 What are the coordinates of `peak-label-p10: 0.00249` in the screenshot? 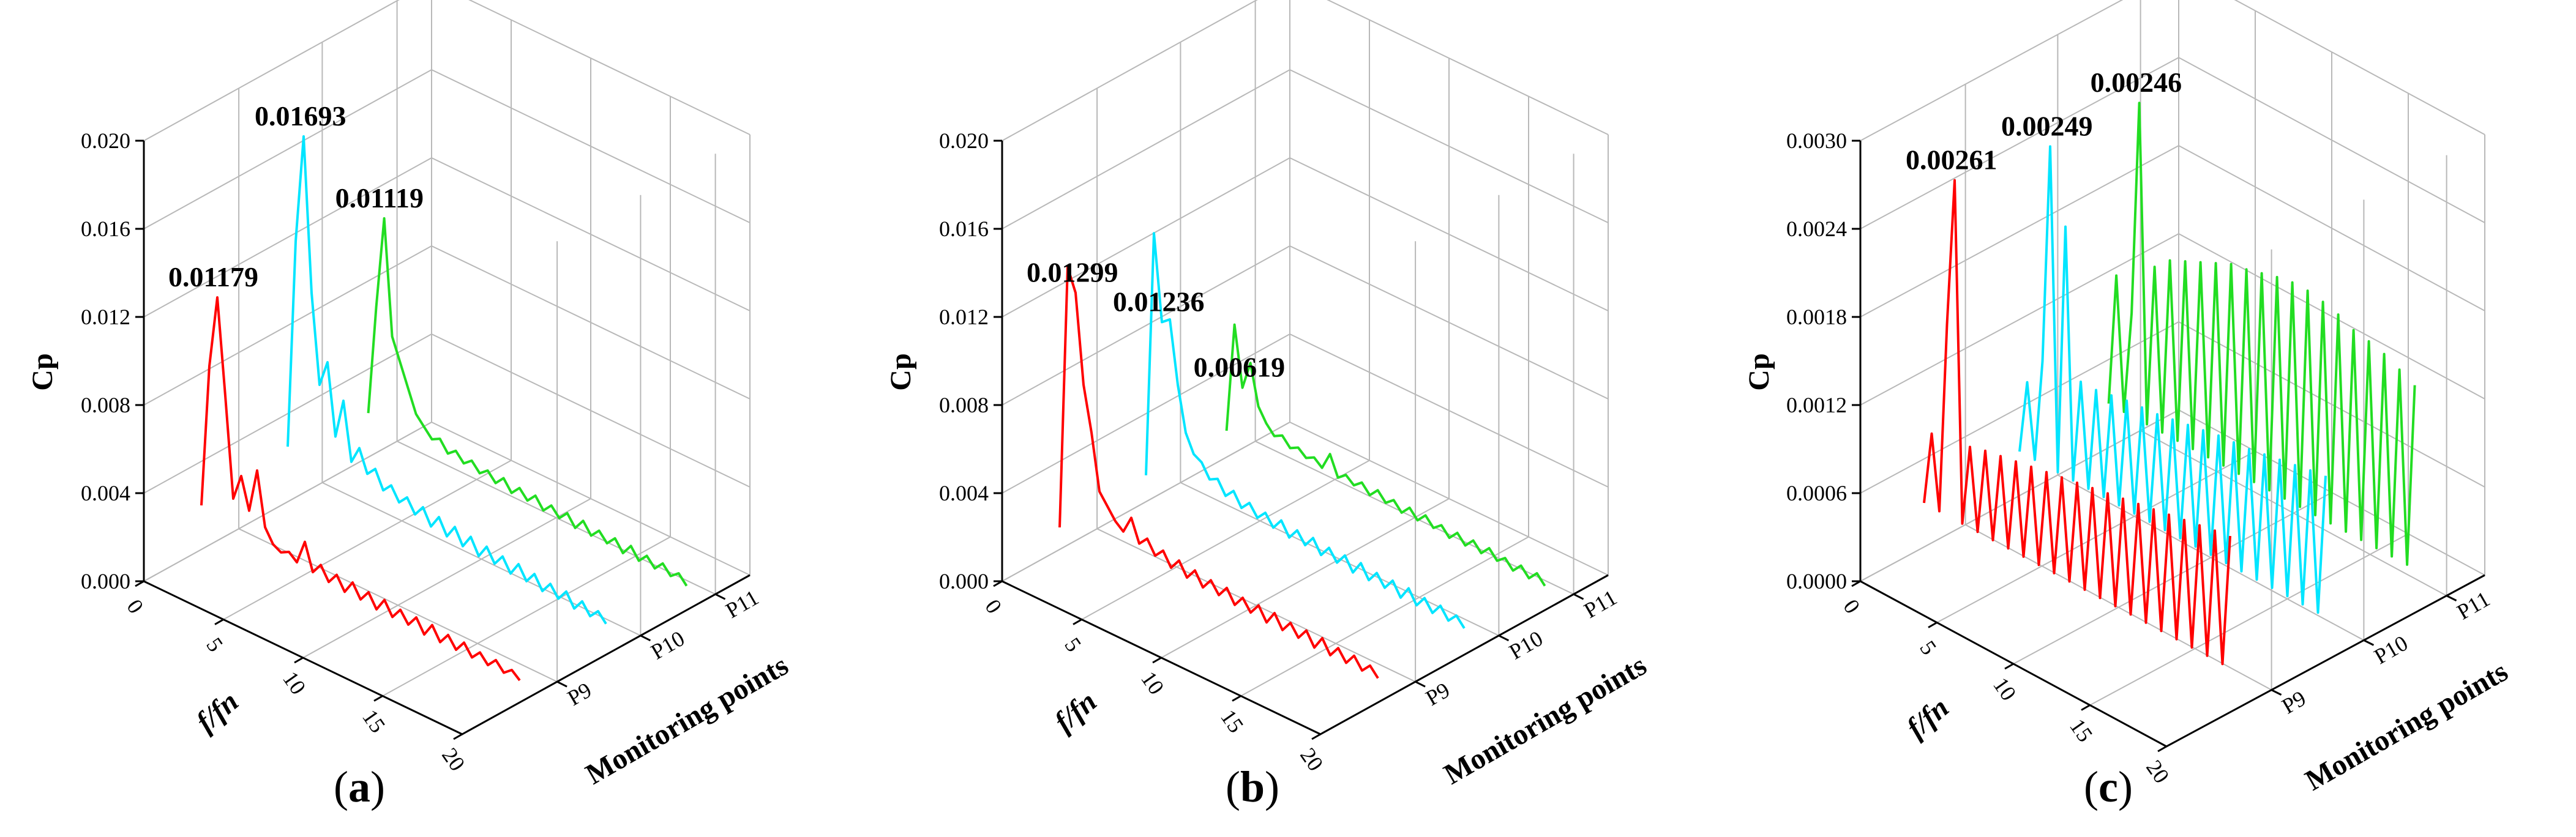 It's located at (2047, 125).